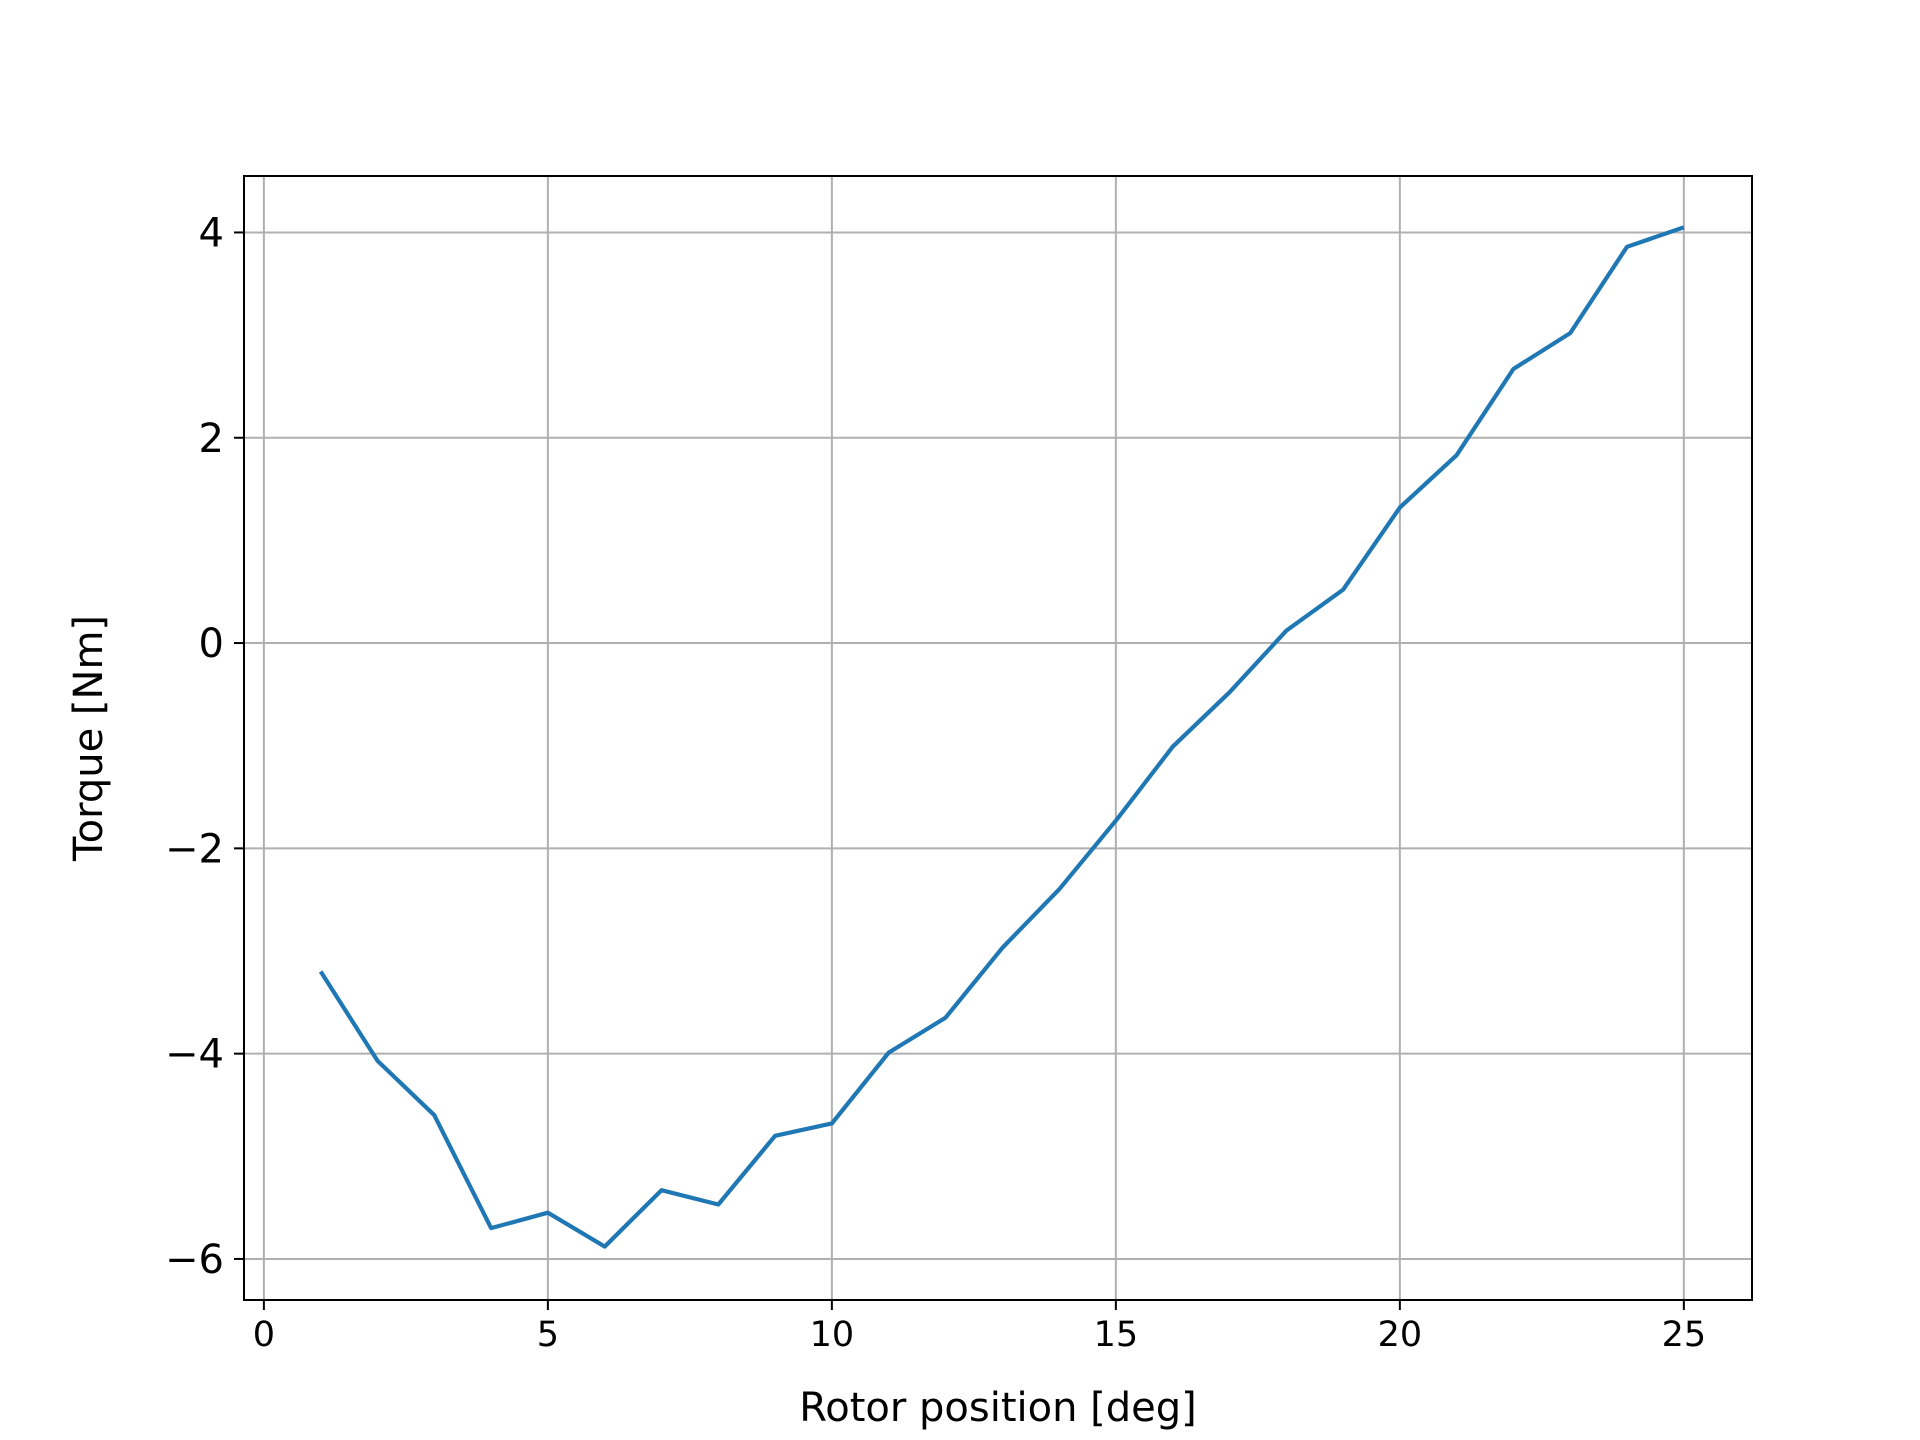 This screenshot has width=1920, height=1440. I want to click on y-tick-label: 0, so click(211, 644).